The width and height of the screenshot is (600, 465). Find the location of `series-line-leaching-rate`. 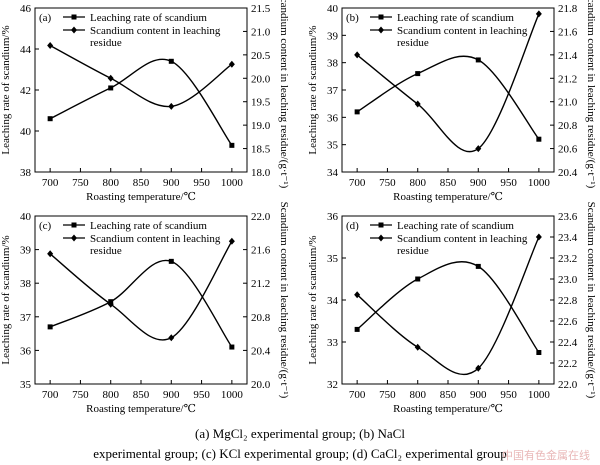

series-line-leaching-rate is located at coordinates (448, 307).